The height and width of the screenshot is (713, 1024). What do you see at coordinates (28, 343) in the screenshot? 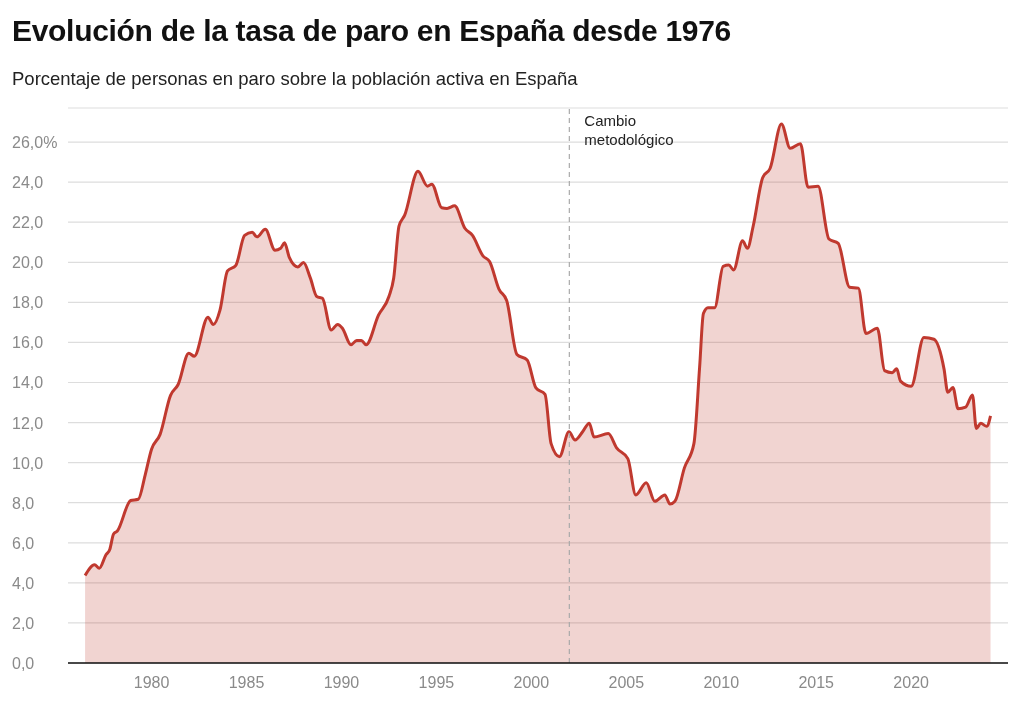
I see `y-tick-label: 16,0` at bounding box center [28, 343].